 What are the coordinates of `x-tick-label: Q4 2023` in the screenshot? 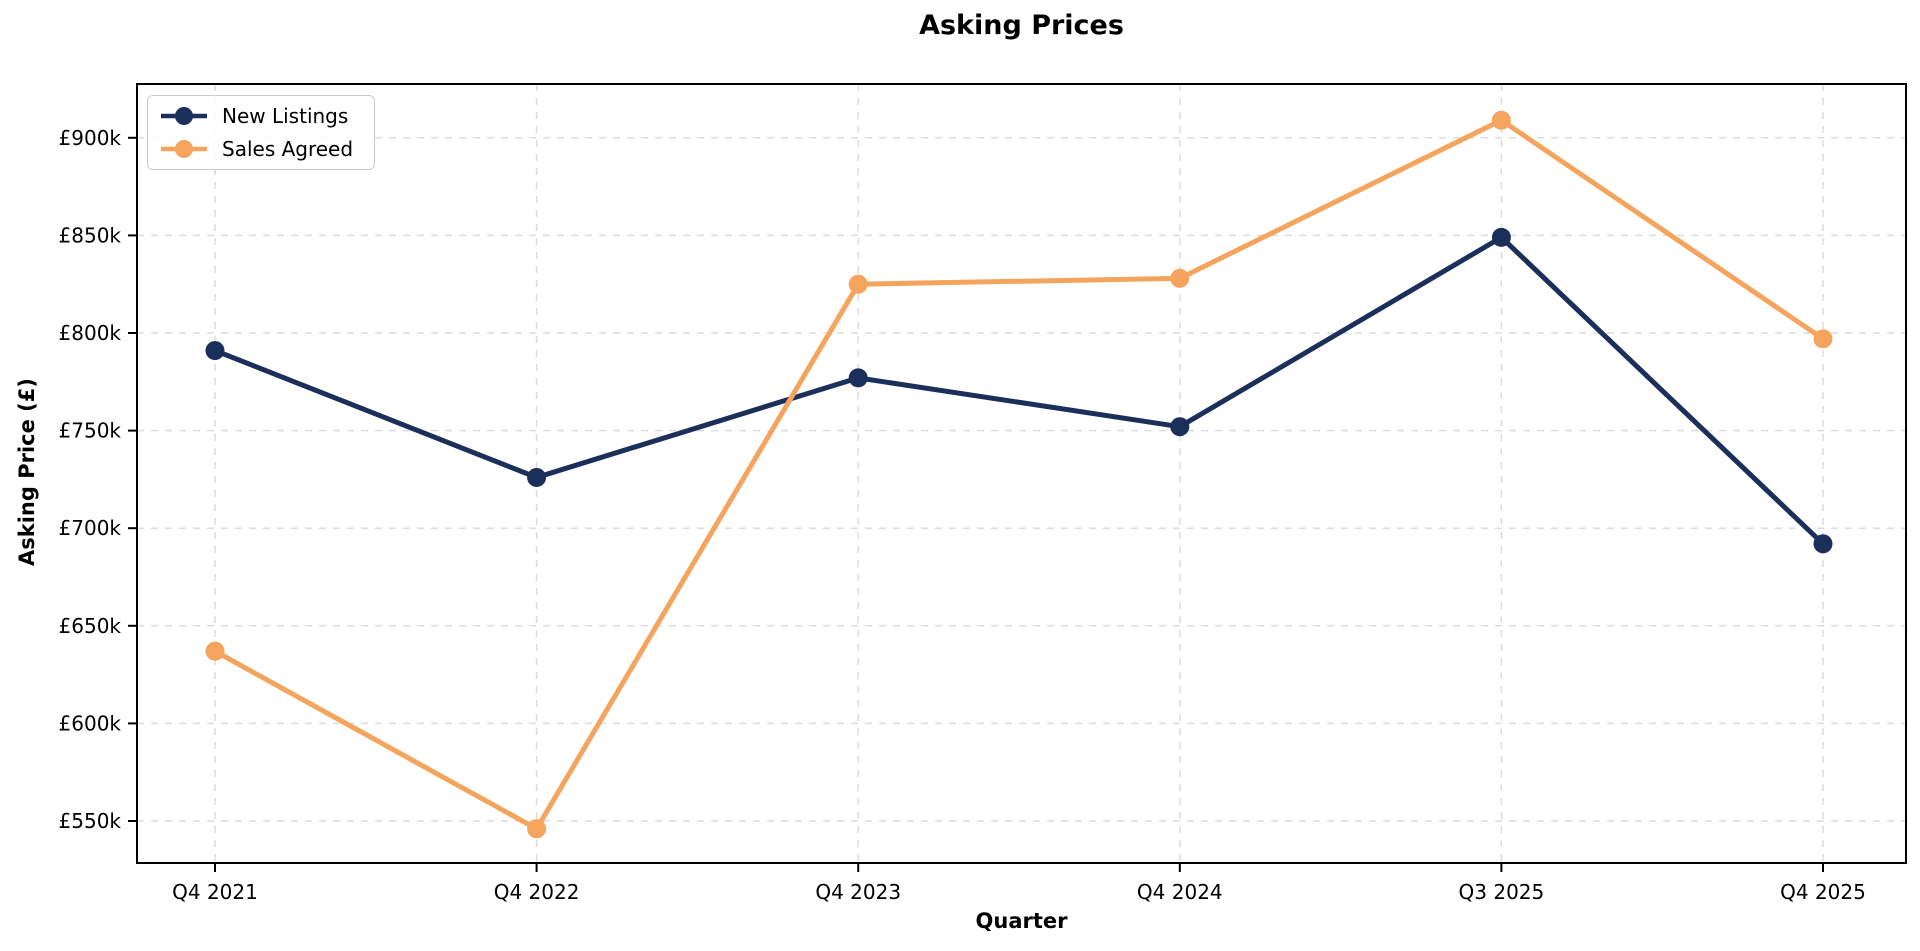 It's located at (858, 892).